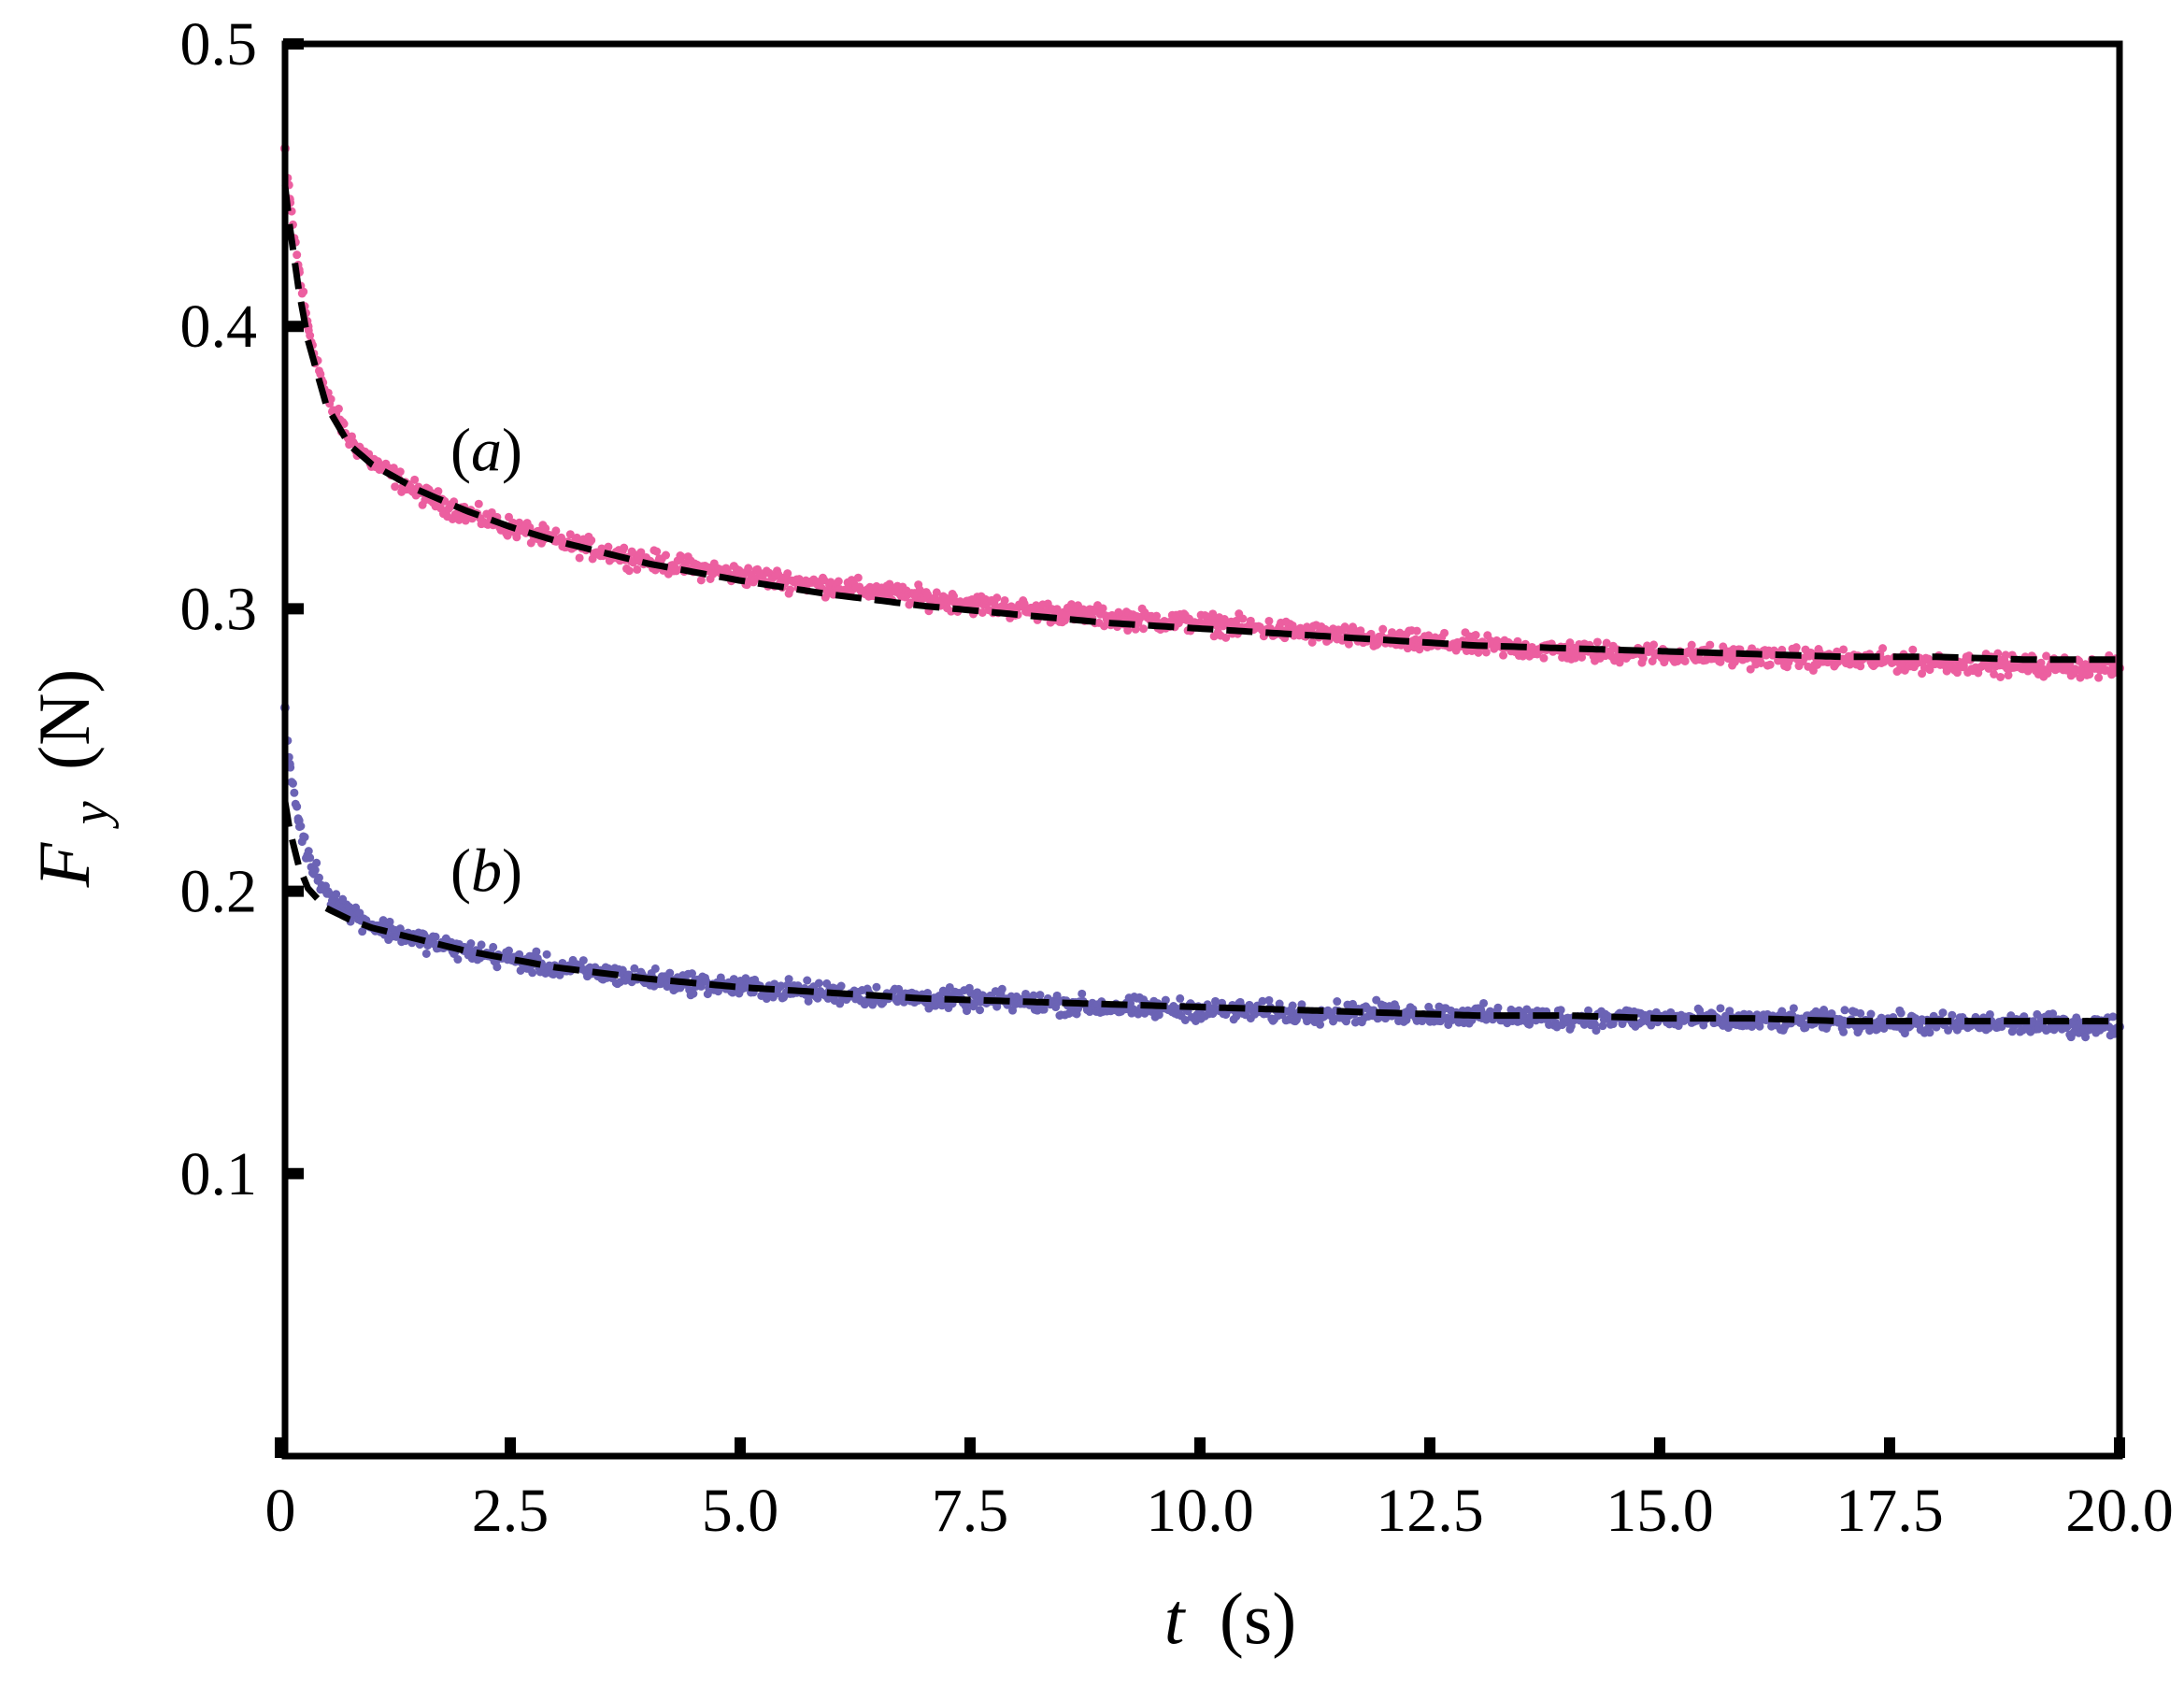 This screenshot has height=1686, width=2184. I want to click on annotation-a: (a), so click(486, 450).